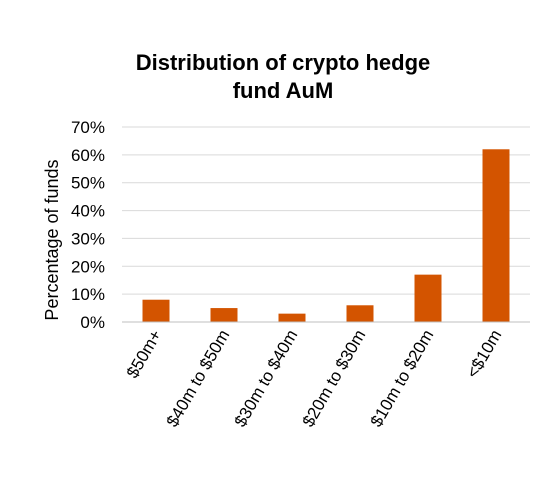 This screenshot has height=492, width=560. Describe the element at coordinates (88, 294) in the screenshot. I see `y-tick-label: 10%` at that location.